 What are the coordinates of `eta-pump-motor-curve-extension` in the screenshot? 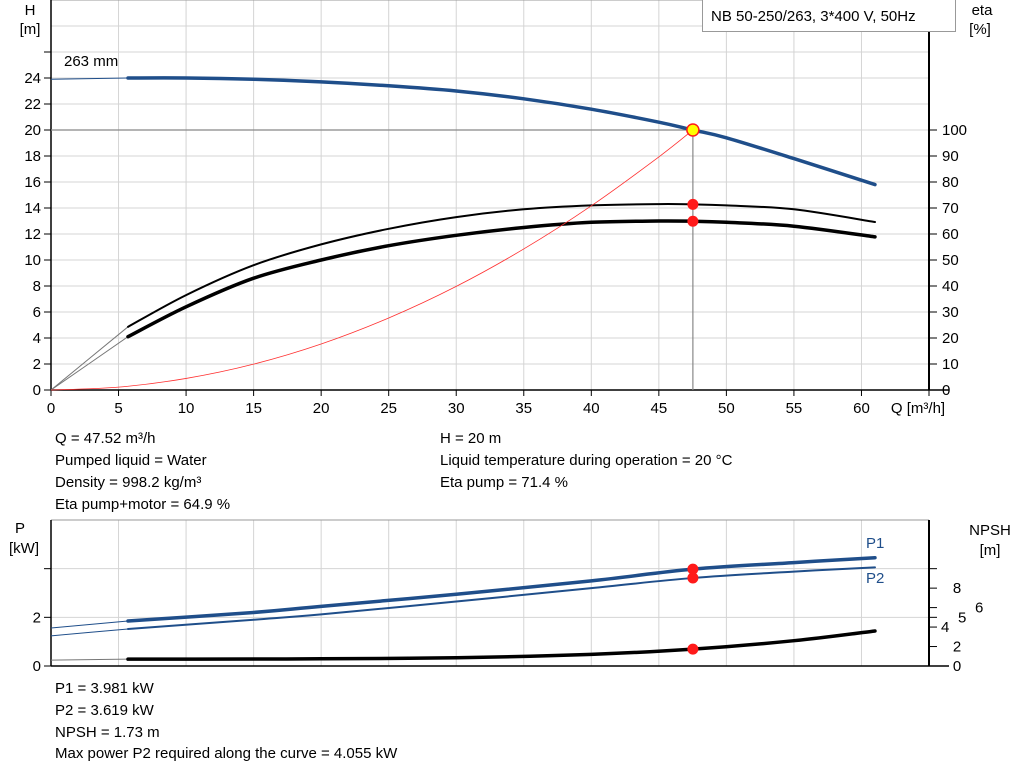 It's located at (89, 363).